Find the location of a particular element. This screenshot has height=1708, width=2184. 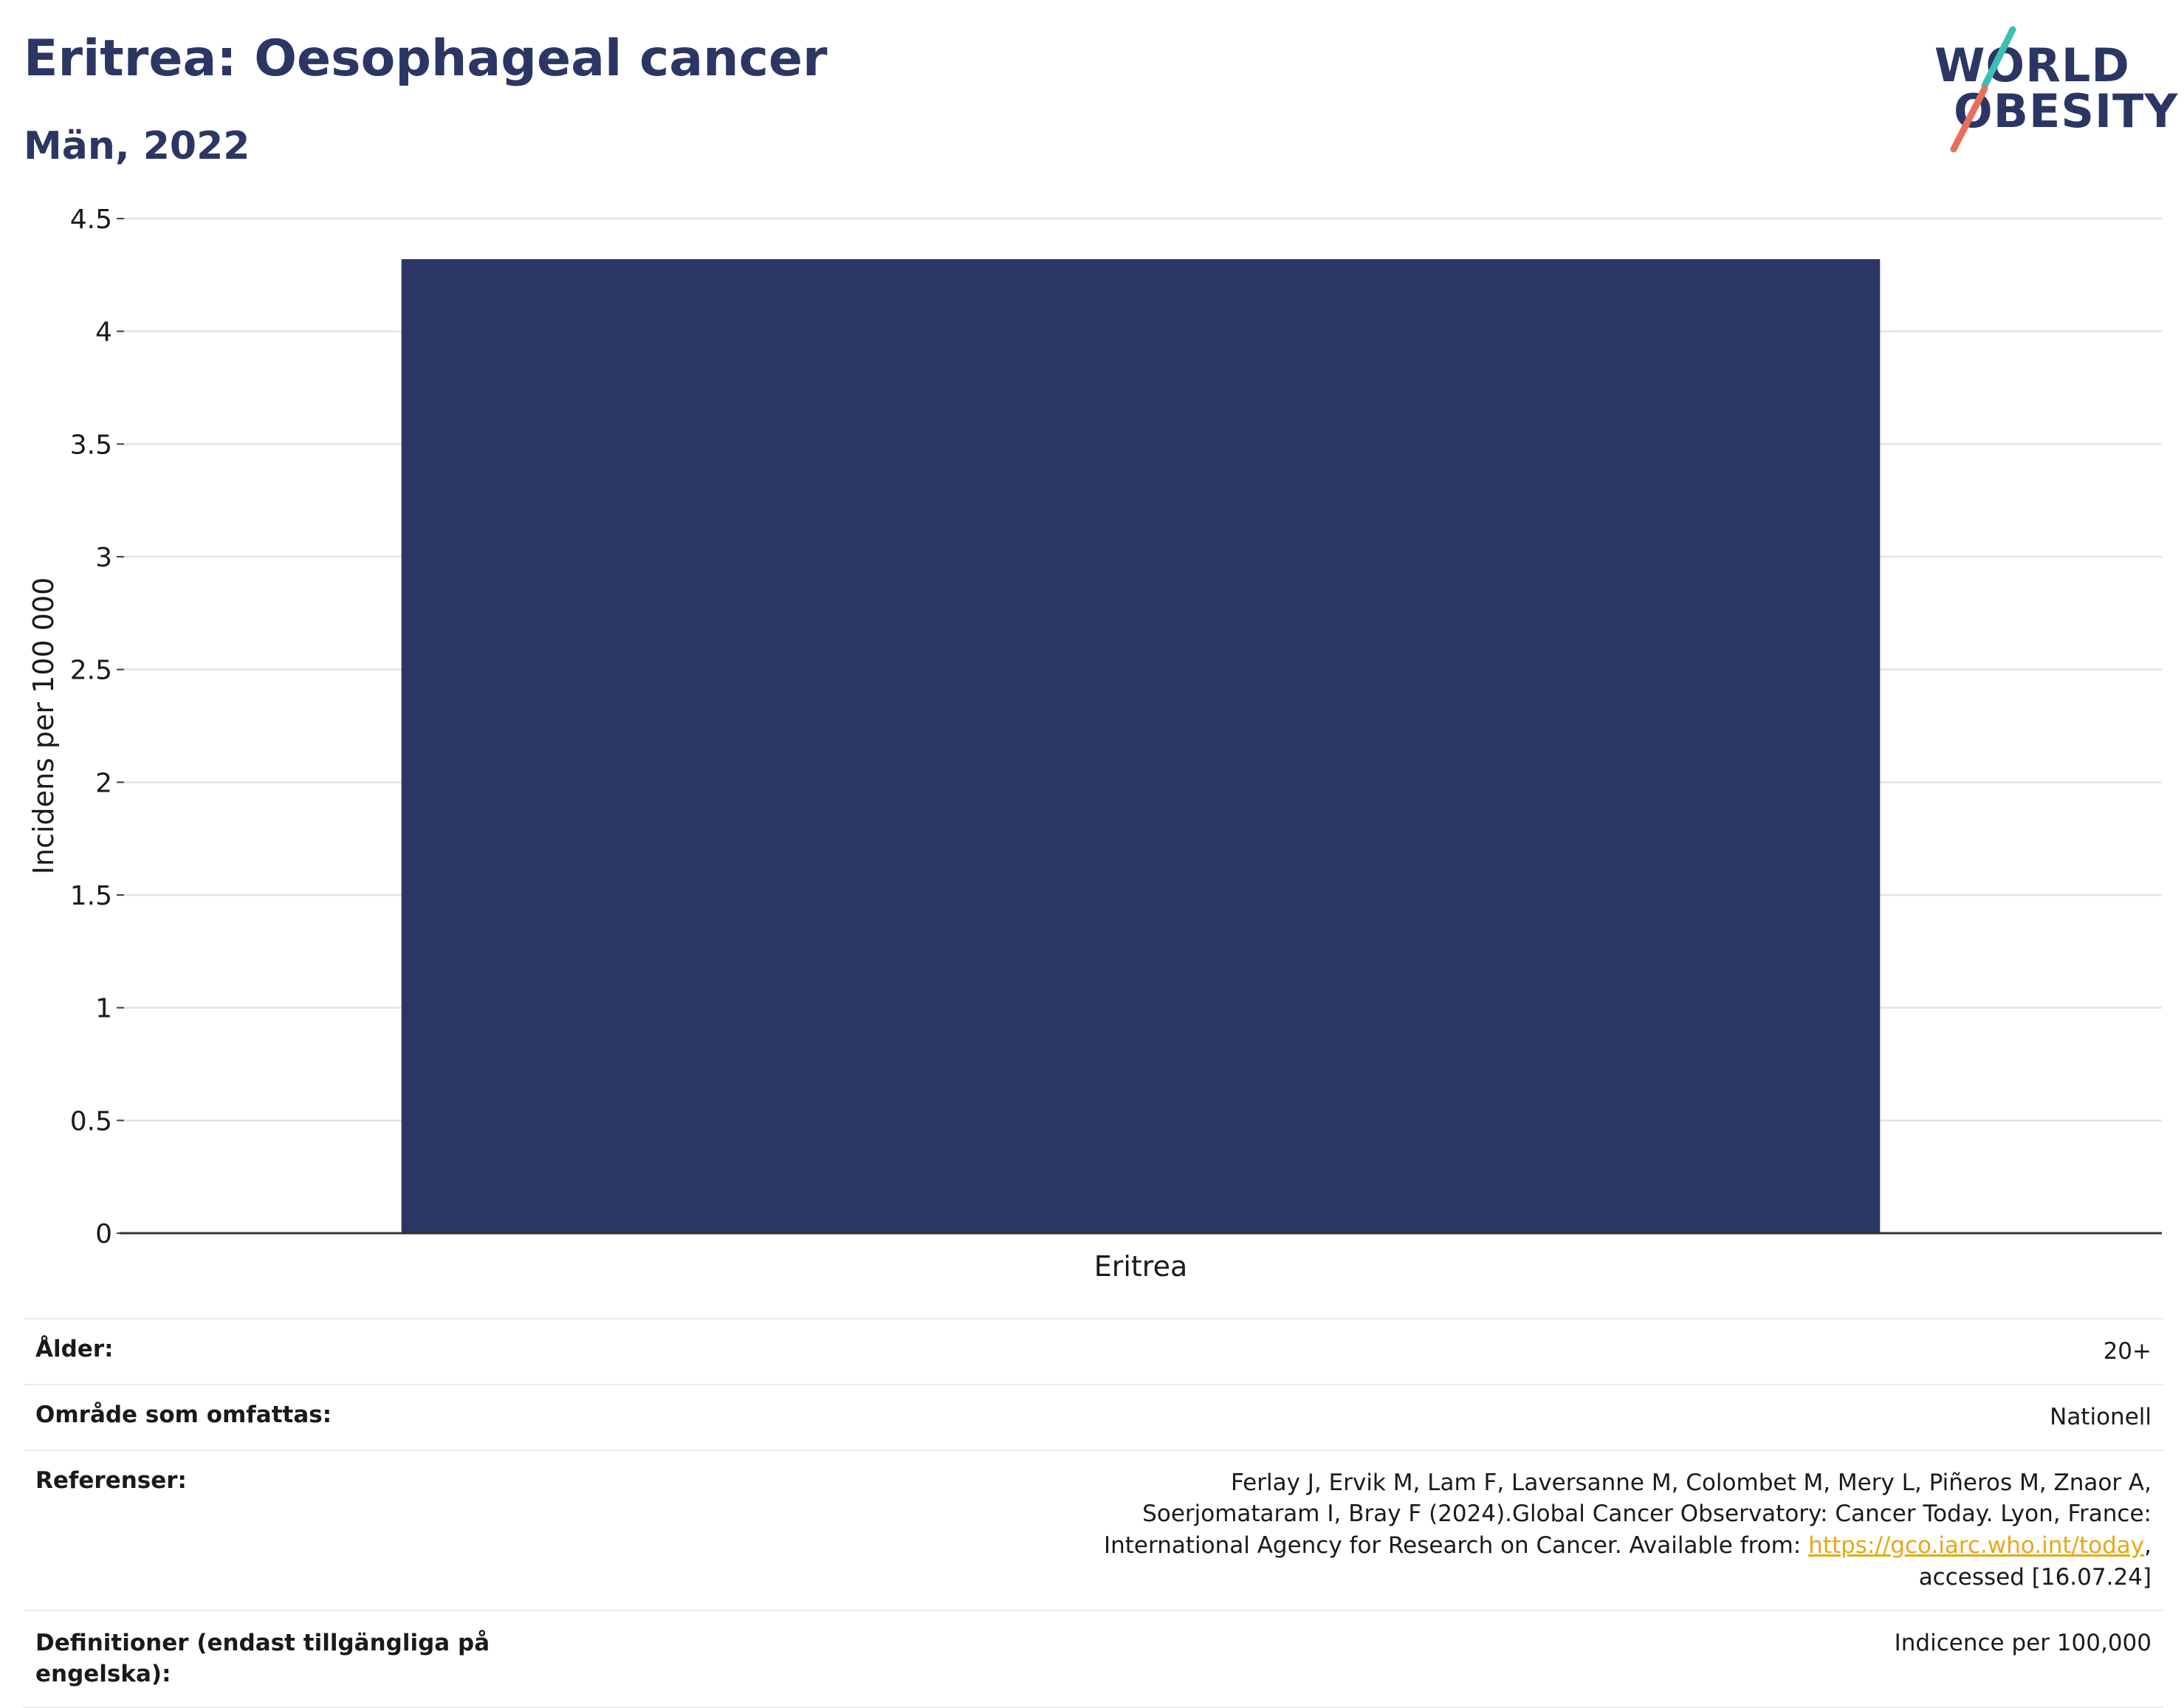

definitions-value: Indicence per 100,000 is located at coordinates (2023, 1642).